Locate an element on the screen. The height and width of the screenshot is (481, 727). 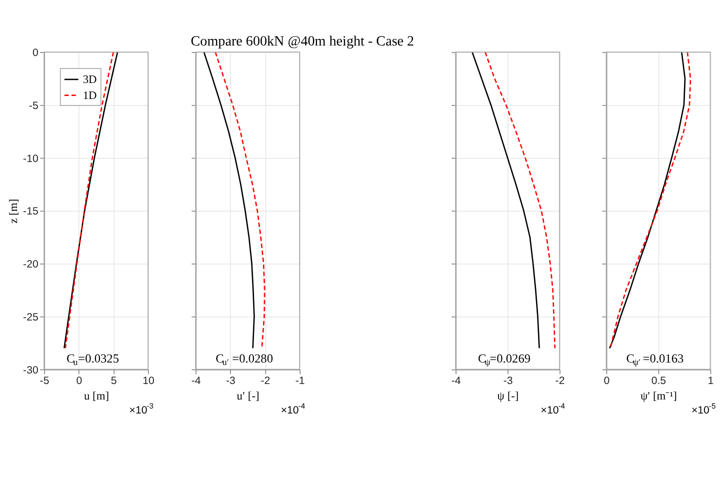
x-tick-label: 5 is located at coordinates (113, 380).